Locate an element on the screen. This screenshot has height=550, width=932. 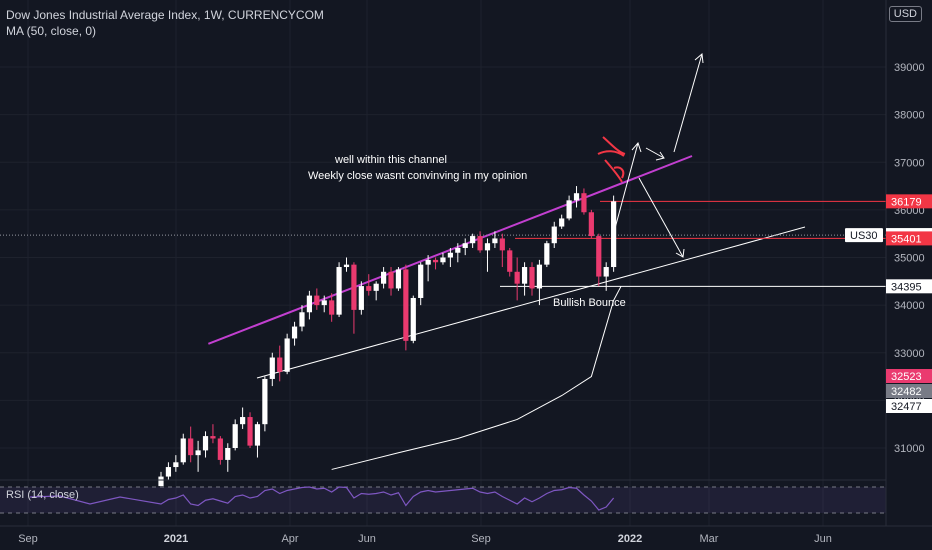
y-tick-label: 39000 is located at coordinates (909, 68).